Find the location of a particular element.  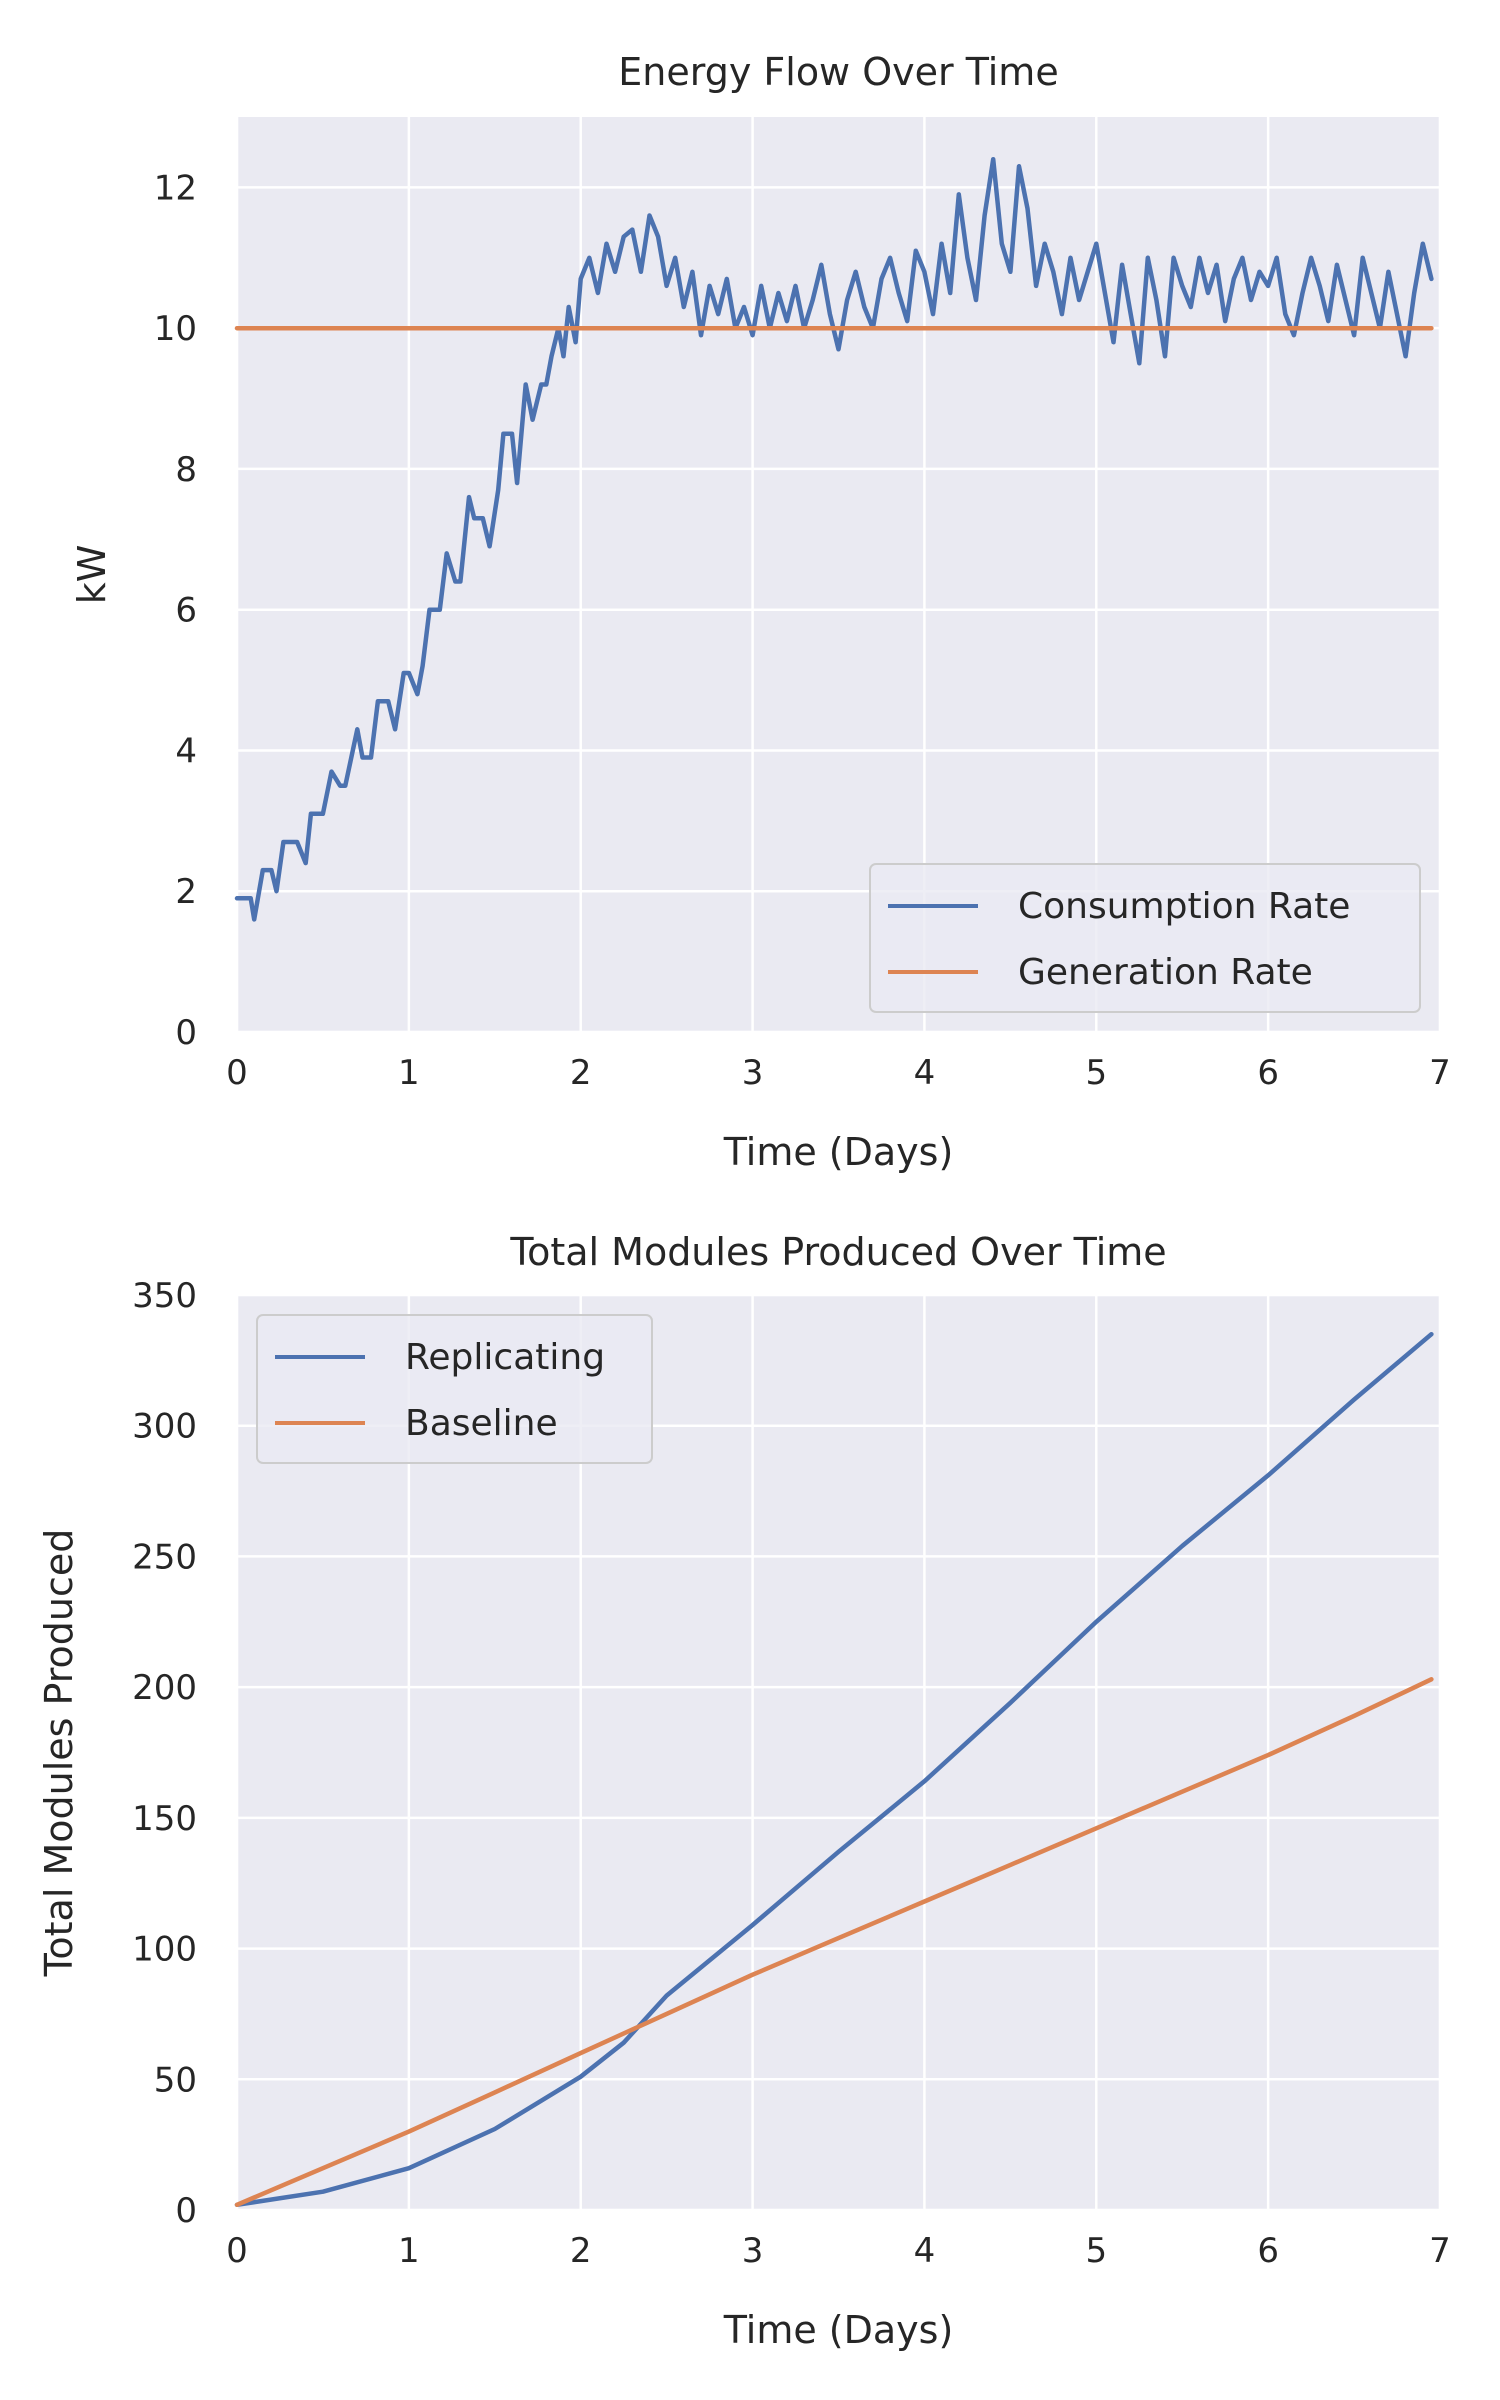

energy-legend: Consumption Rate Generation Rate is located at coordinates (1145, 938).